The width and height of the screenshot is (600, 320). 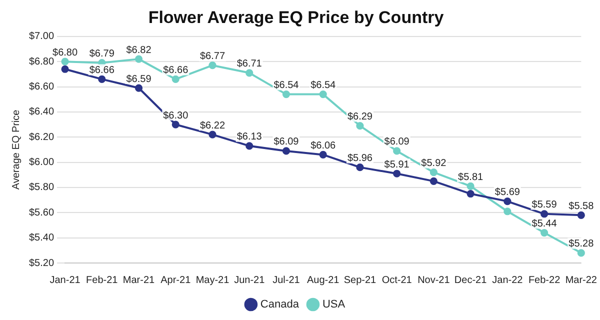 What do you see at coordinates (434, 280) in the screenshot?
I see `x-tick-label: Nov-21` at bounding box center [434, 280].